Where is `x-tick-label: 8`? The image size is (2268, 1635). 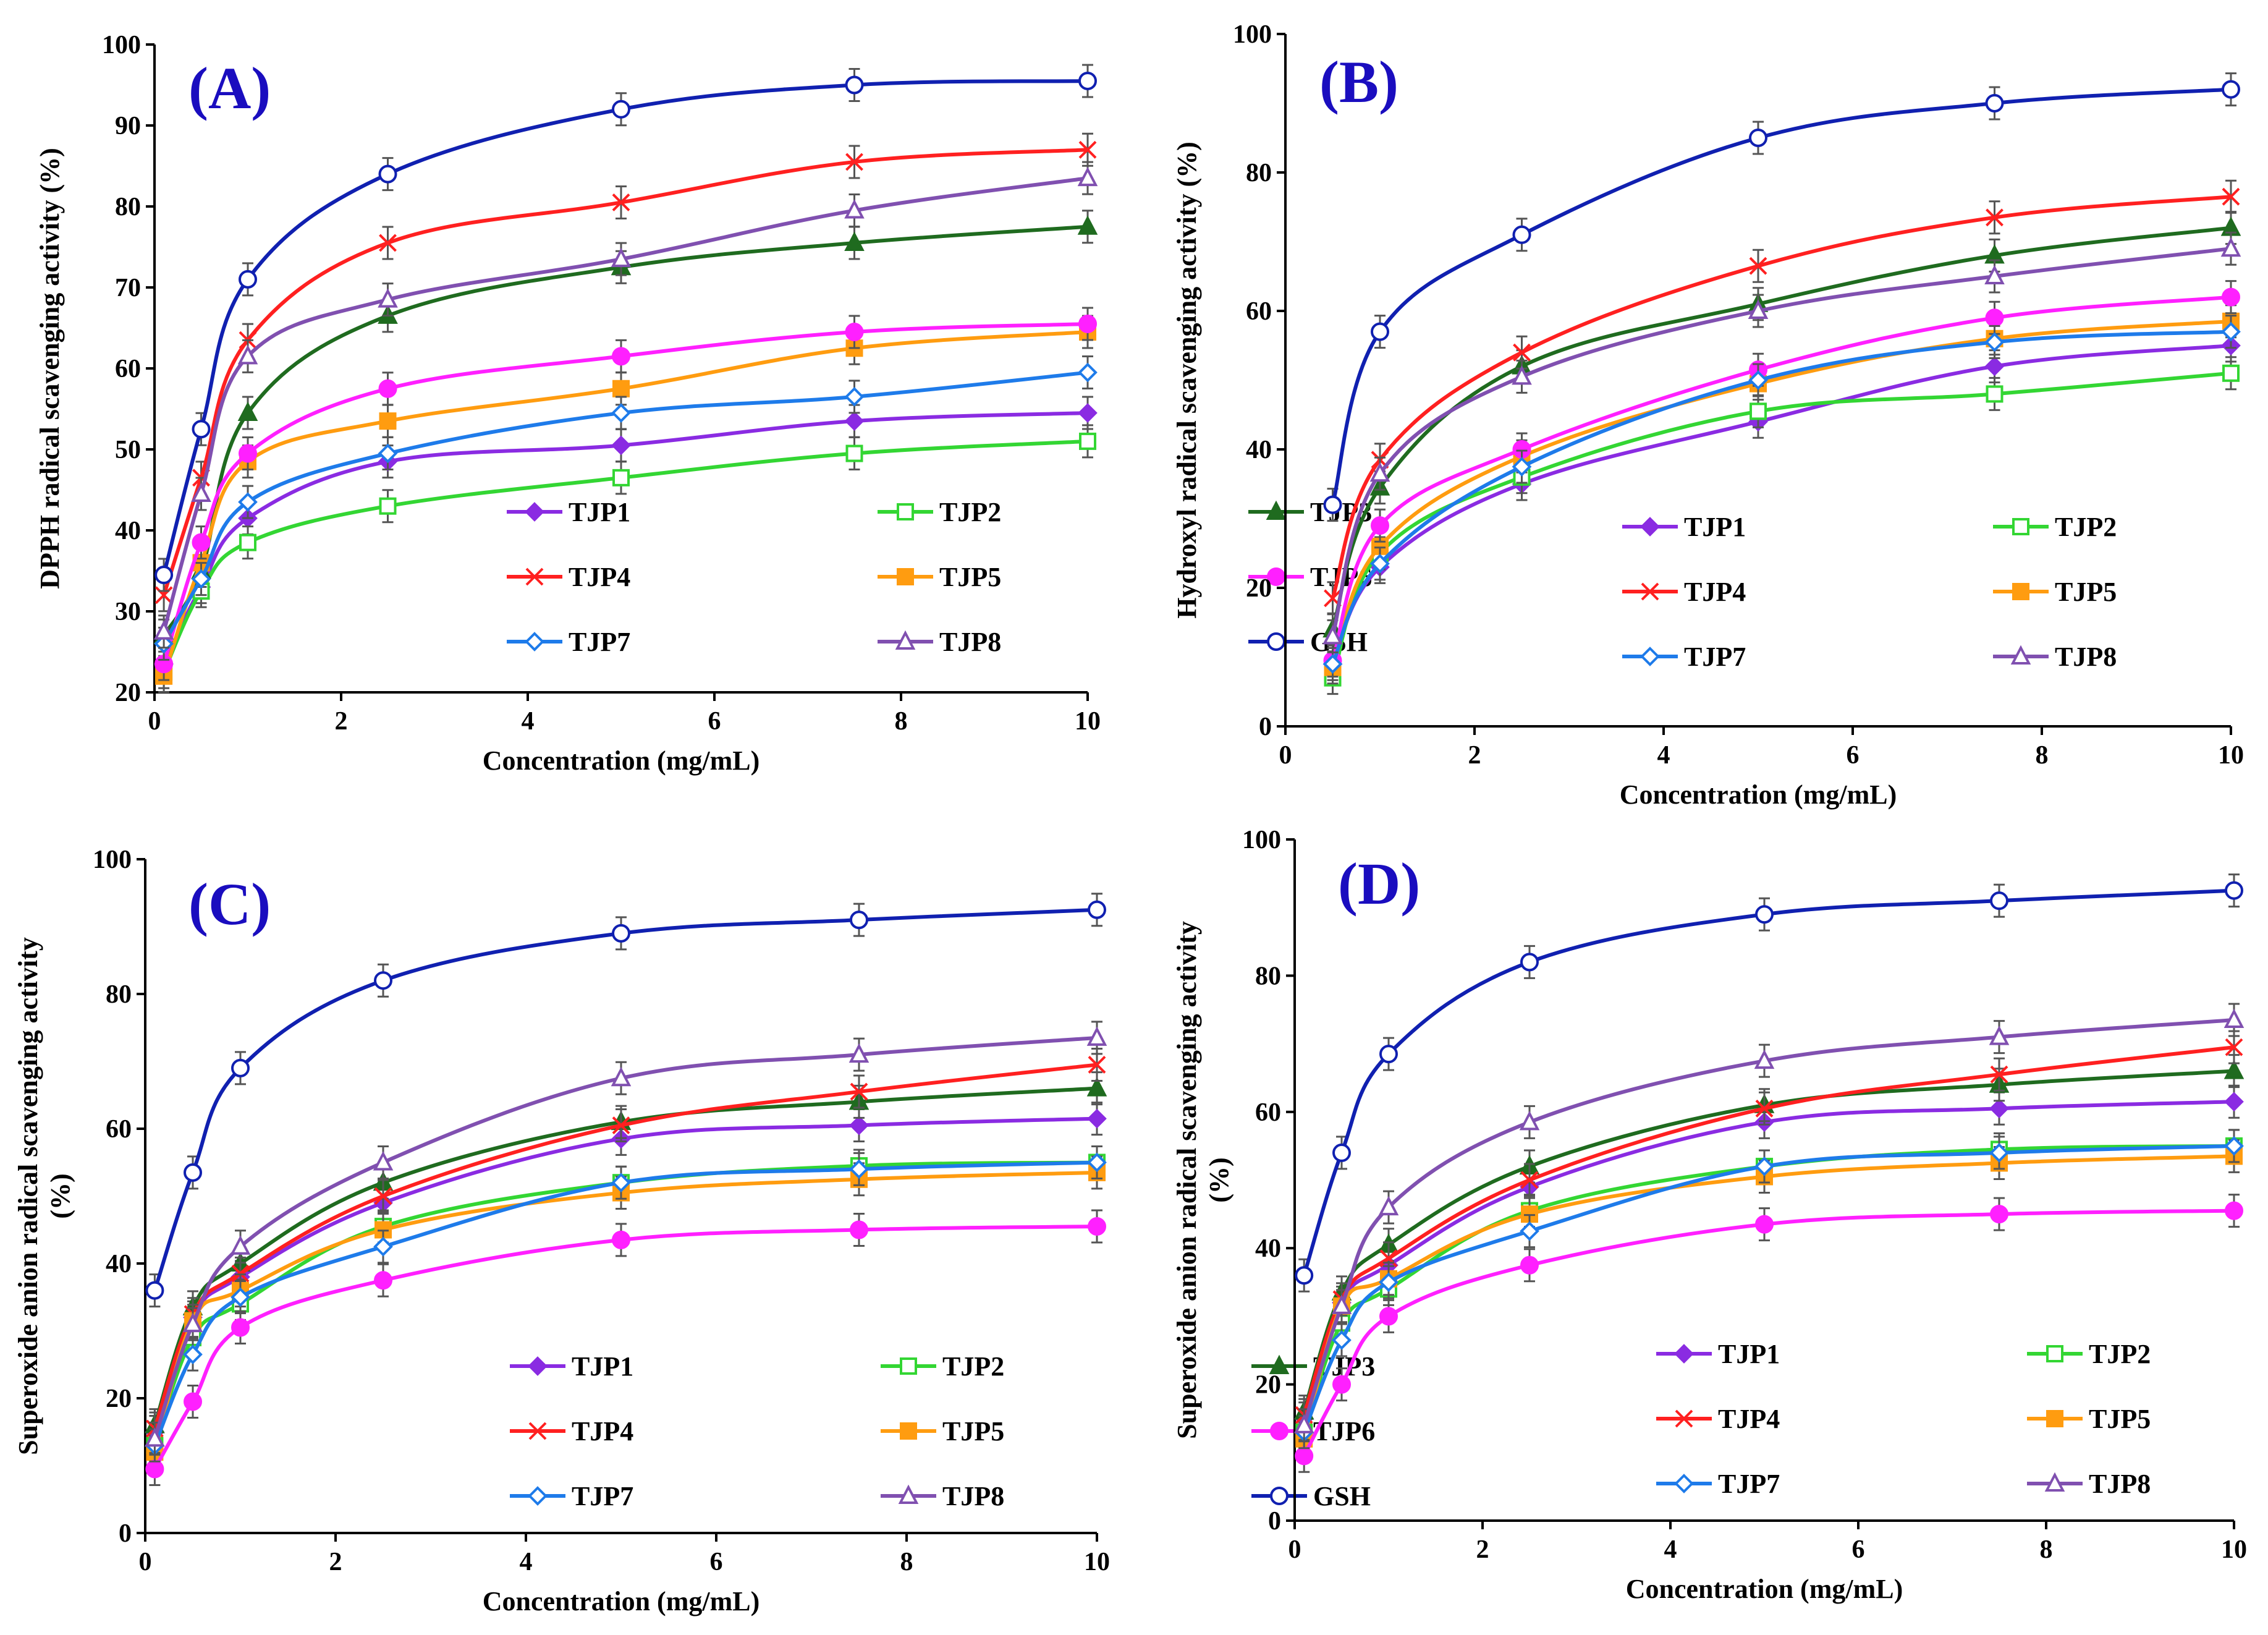
x-tick-label: 8 is located at coordinates (2043, 755).